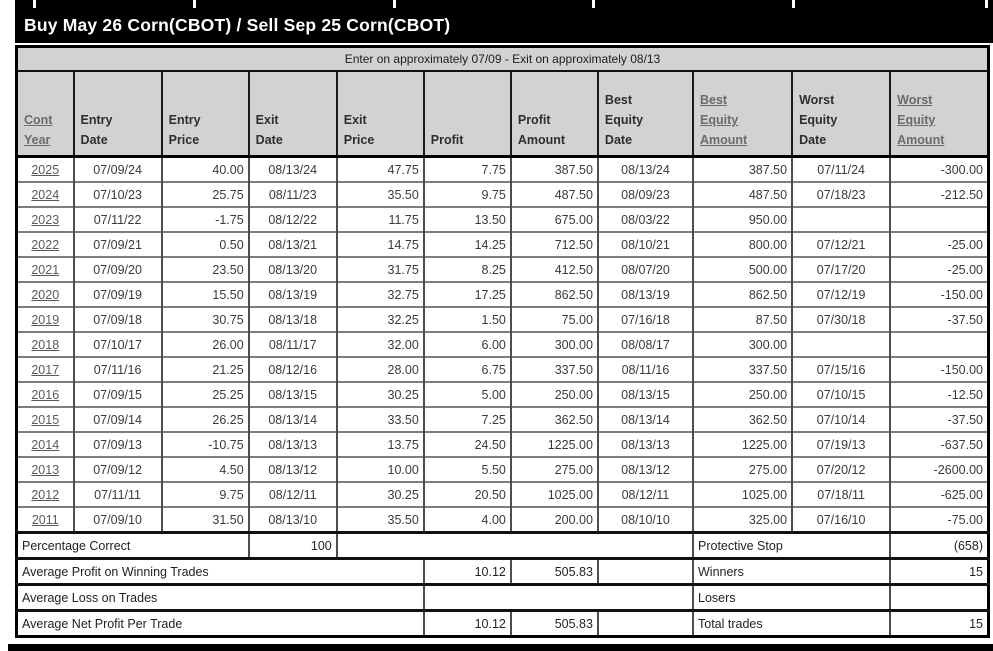 The height and width of the screenshot is (651, 993). Describe the element at coordinates (791, 623) in the screenshot. I see `total-trades-label: Total trades` at that location.